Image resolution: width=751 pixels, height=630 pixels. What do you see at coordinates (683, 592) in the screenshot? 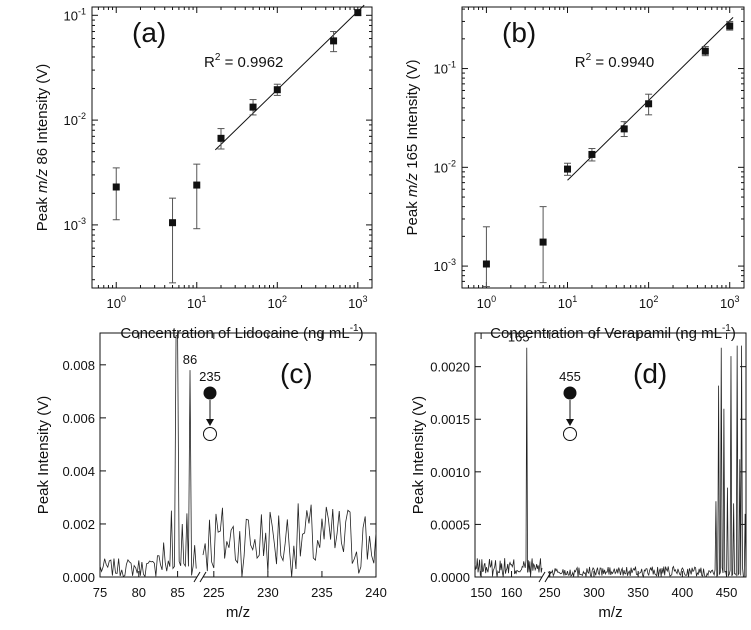
I see `x-tick-label: 400` at bounding box center [683, 592].